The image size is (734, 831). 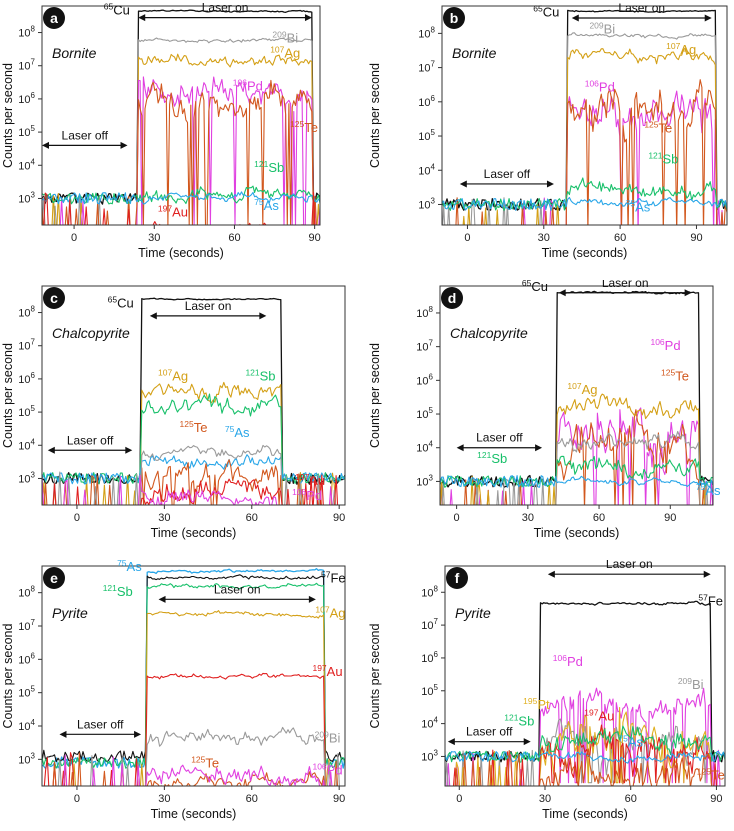 I want to click on panel-badge, so click(x=54, y=298).